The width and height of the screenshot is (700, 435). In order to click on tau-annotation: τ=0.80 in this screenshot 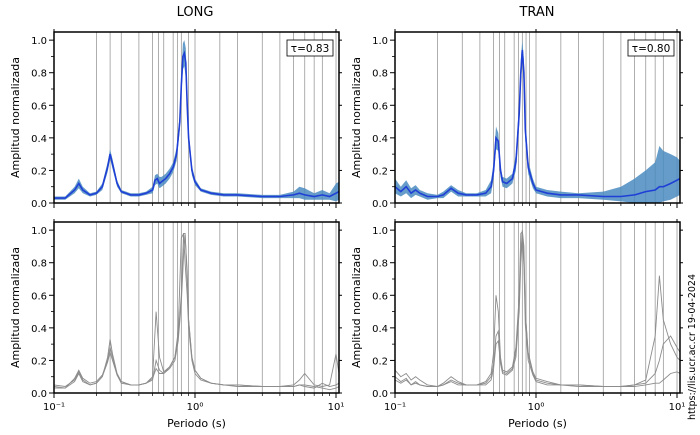, I will do `click(651, 49)`.